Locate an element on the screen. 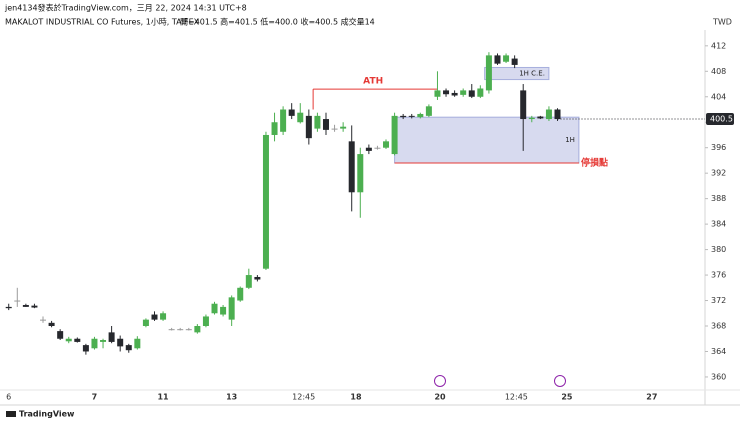  y-tick-label: 388 is located at coordinates (718, 198).